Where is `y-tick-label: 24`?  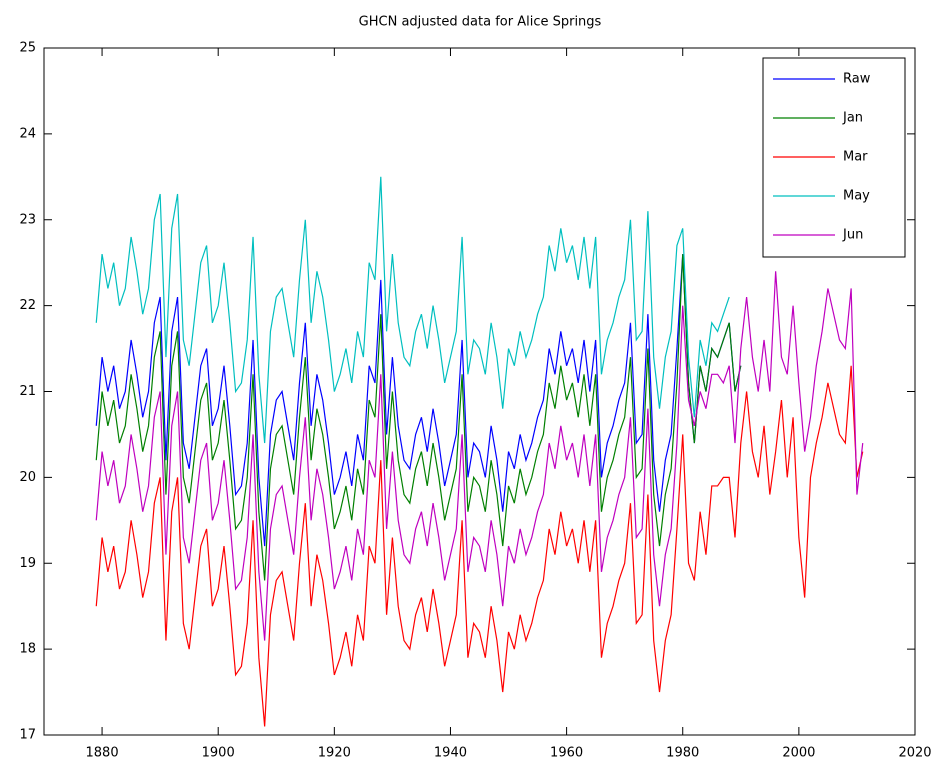
y-tick-label: 24 is located at coordinates (27, 133).